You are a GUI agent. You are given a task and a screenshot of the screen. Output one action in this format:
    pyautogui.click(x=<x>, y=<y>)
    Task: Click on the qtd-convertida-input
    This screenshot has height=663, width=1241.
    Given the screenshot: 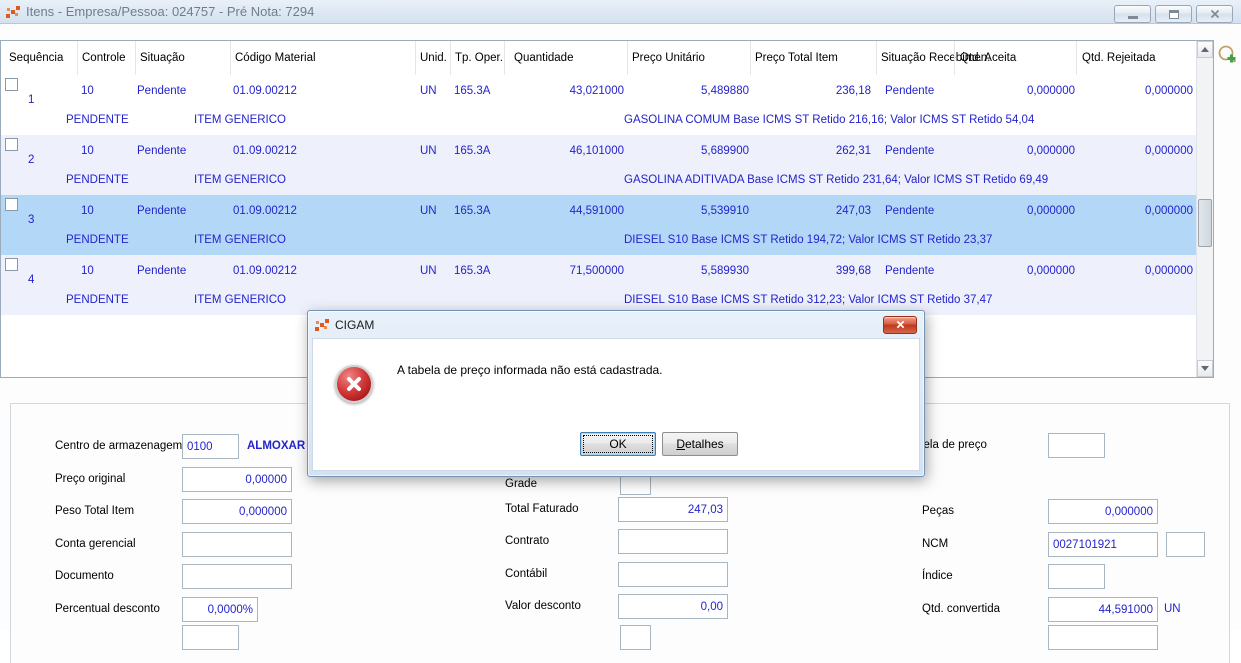 What is the action you would take?
    pyautogui.click(x=1103, y=609)
    